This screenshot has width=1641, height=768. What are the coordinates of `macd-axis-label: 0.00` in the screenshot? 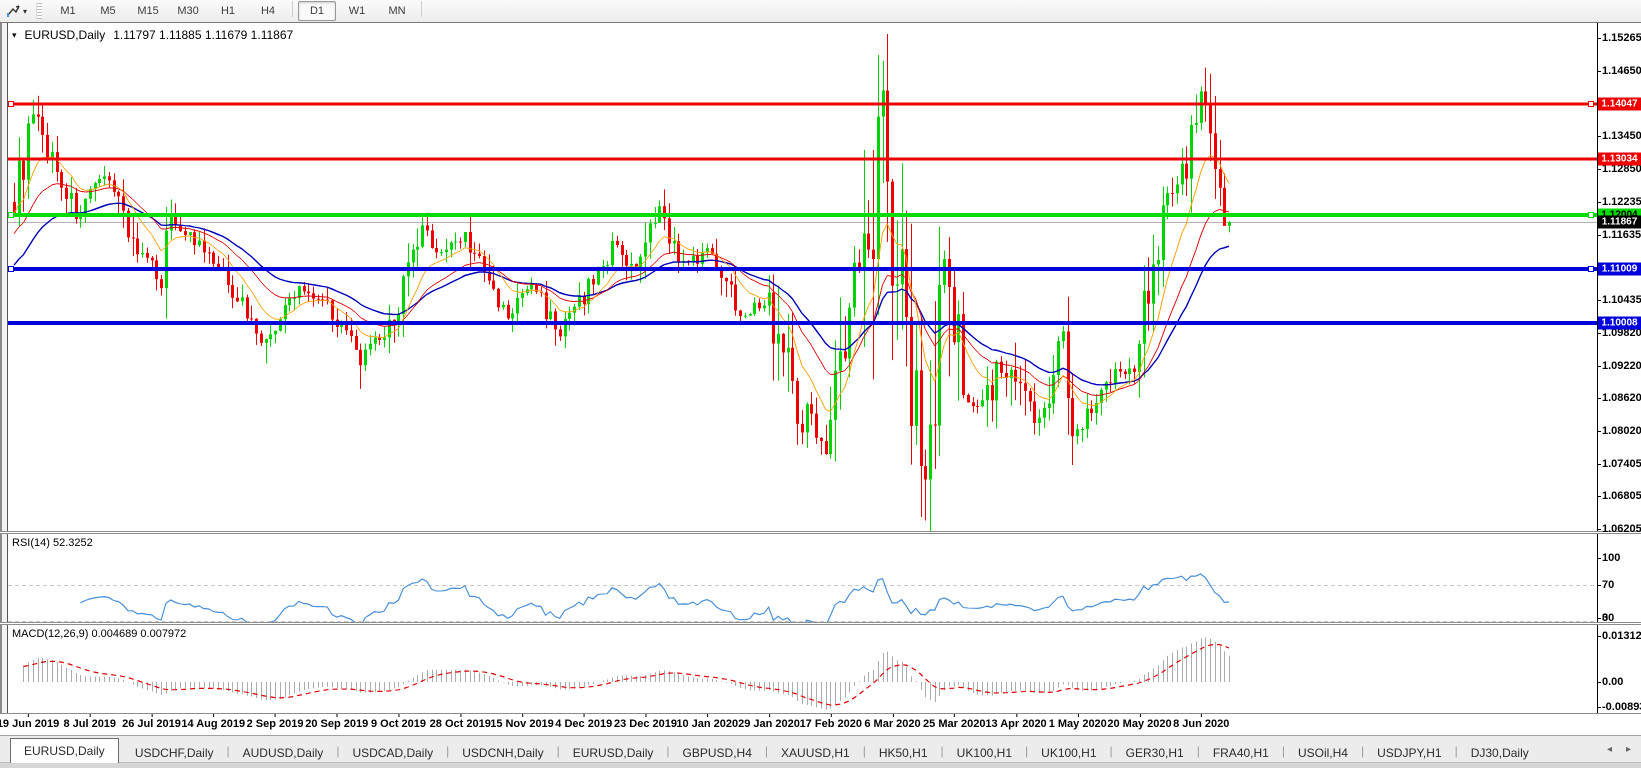 It's located at (1610, 682).